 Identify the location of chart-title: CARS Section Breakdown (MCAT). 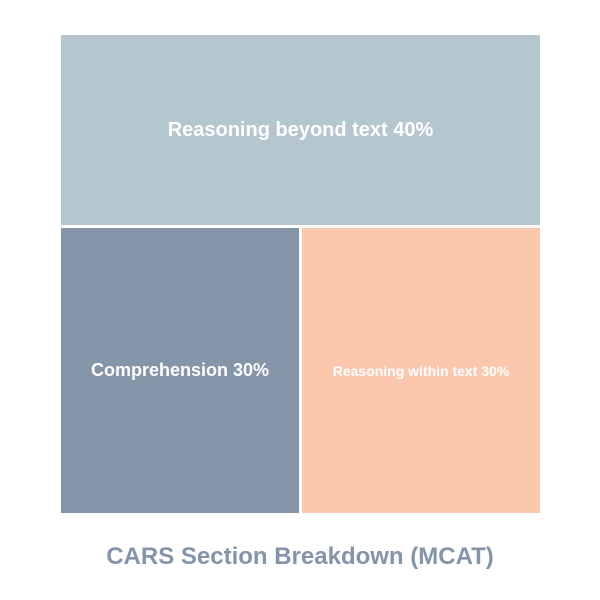
(300, 556).